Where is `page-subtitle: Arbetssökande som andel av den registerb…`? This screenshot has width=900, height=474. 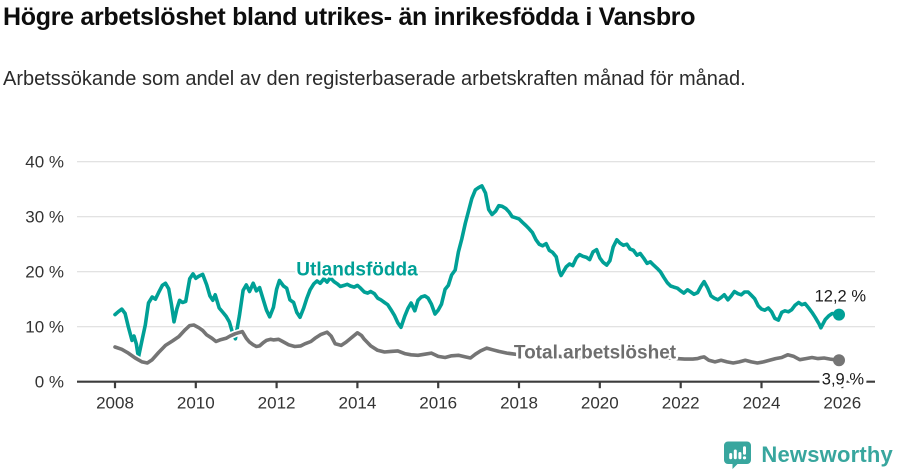
page-subtitle: Arbetssökande som andel av den registerb… is located at coordinates (374, 79).